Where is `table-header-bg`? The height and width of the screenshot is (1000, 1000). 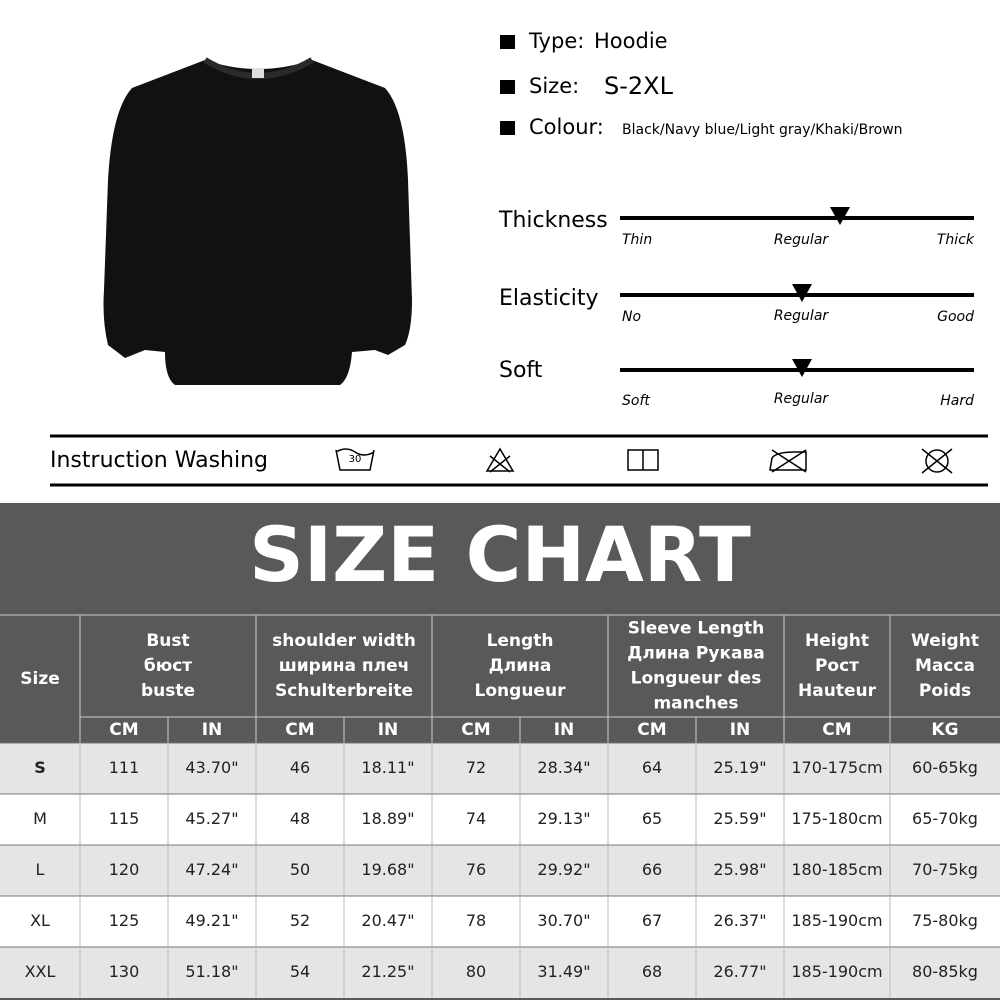 table-header-bg is located at coordinates (500, 679).